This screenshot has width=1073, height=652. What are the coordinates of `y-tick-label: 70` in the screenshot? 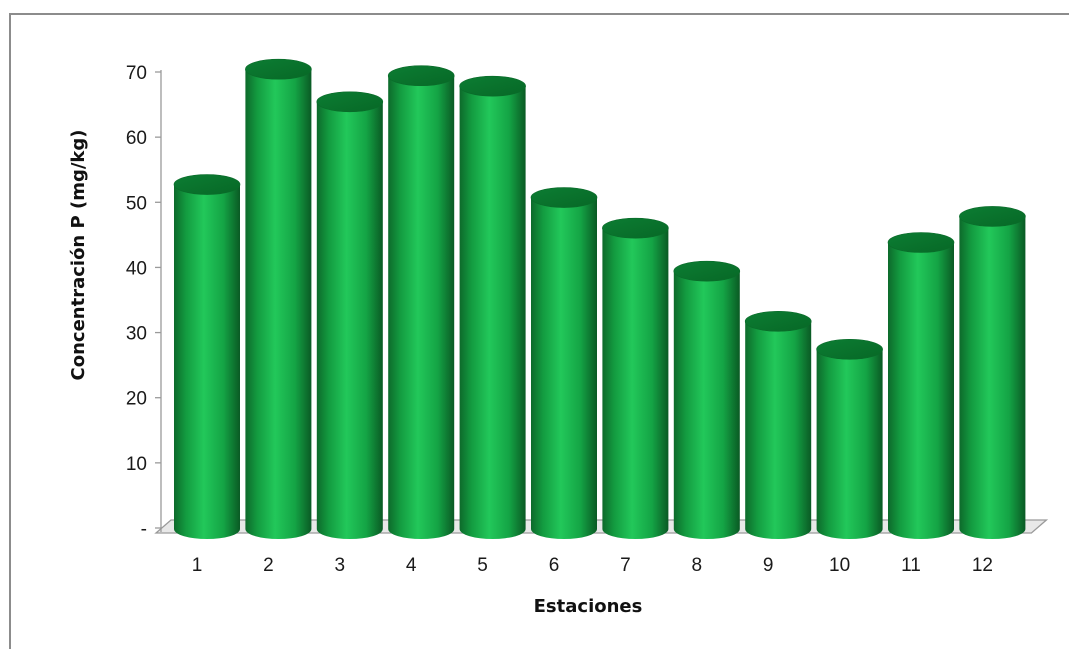 It's located at (136, 73).